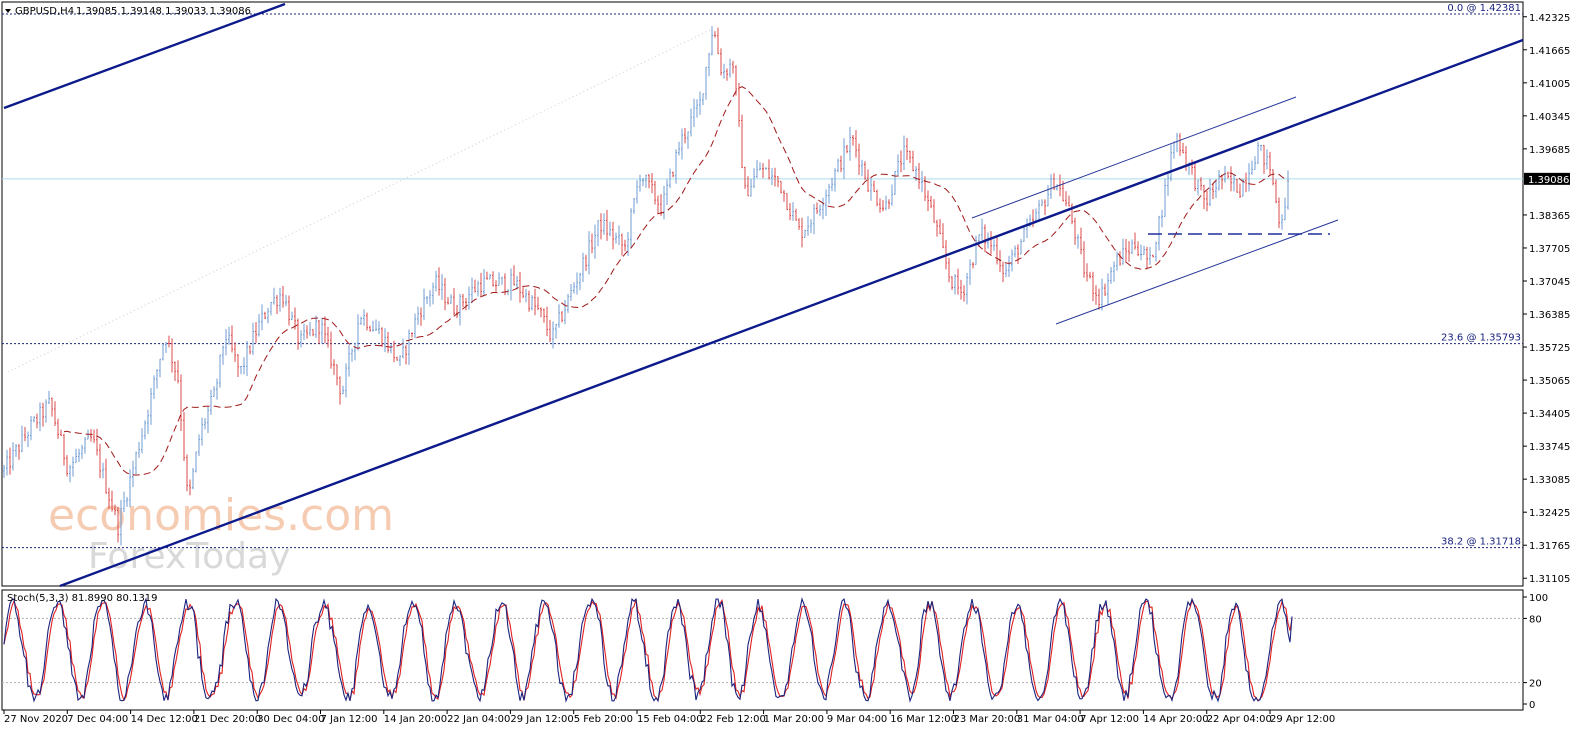 Image resolution: width=1596 pixels, height=743 pixels. What do you see at coordinates (8, 11) in the screenshot?
I see `dropdown-arrow-icon` at bounding box center [8, 11].